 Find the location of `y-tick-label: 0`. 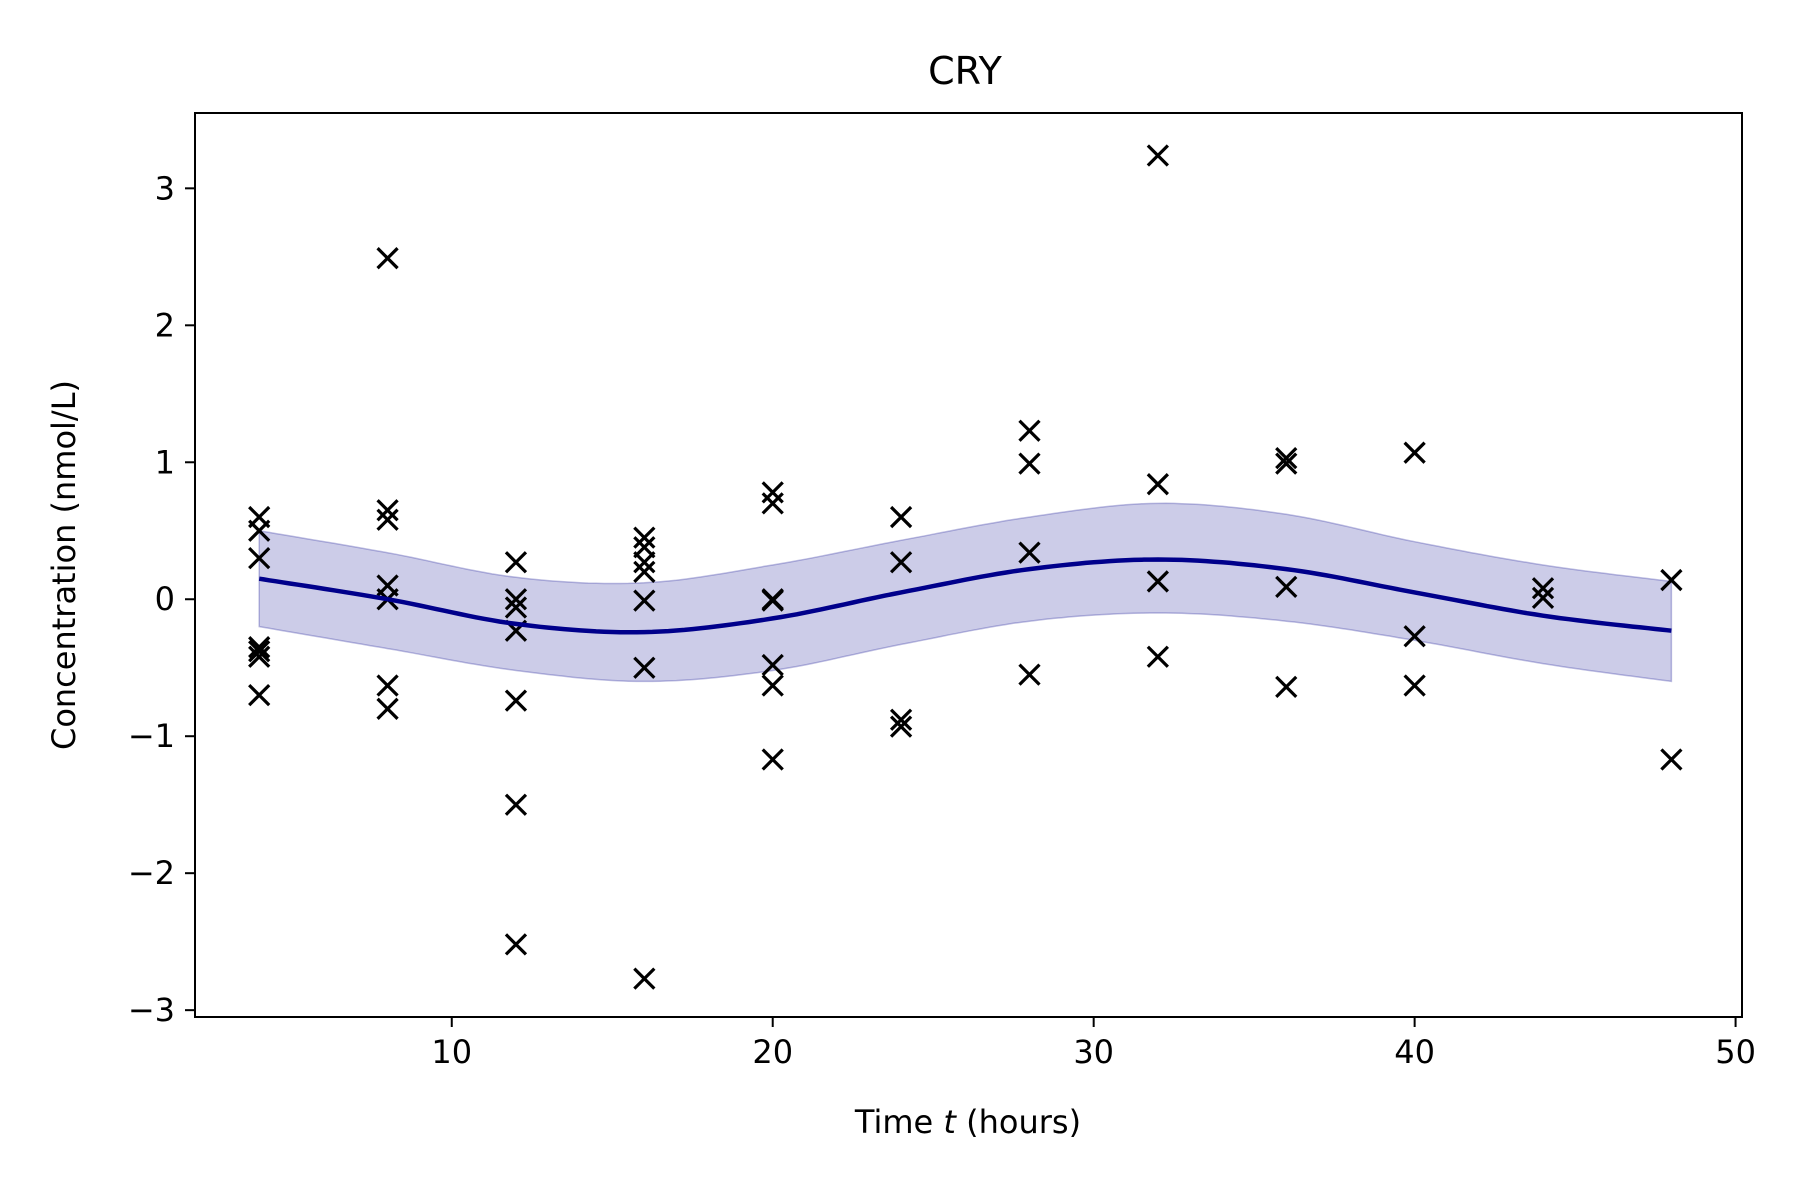

y-tick-label: 0 is located at coordinates (165, 599).